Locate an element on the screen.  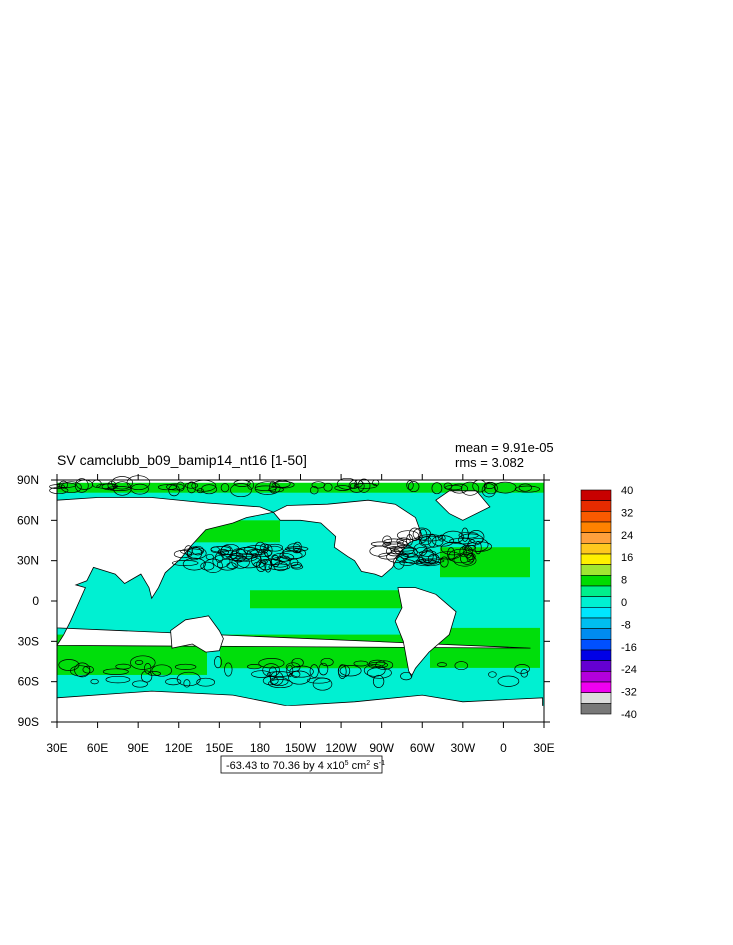
y-tick-label: 0 is located at coordinates (35, 601).